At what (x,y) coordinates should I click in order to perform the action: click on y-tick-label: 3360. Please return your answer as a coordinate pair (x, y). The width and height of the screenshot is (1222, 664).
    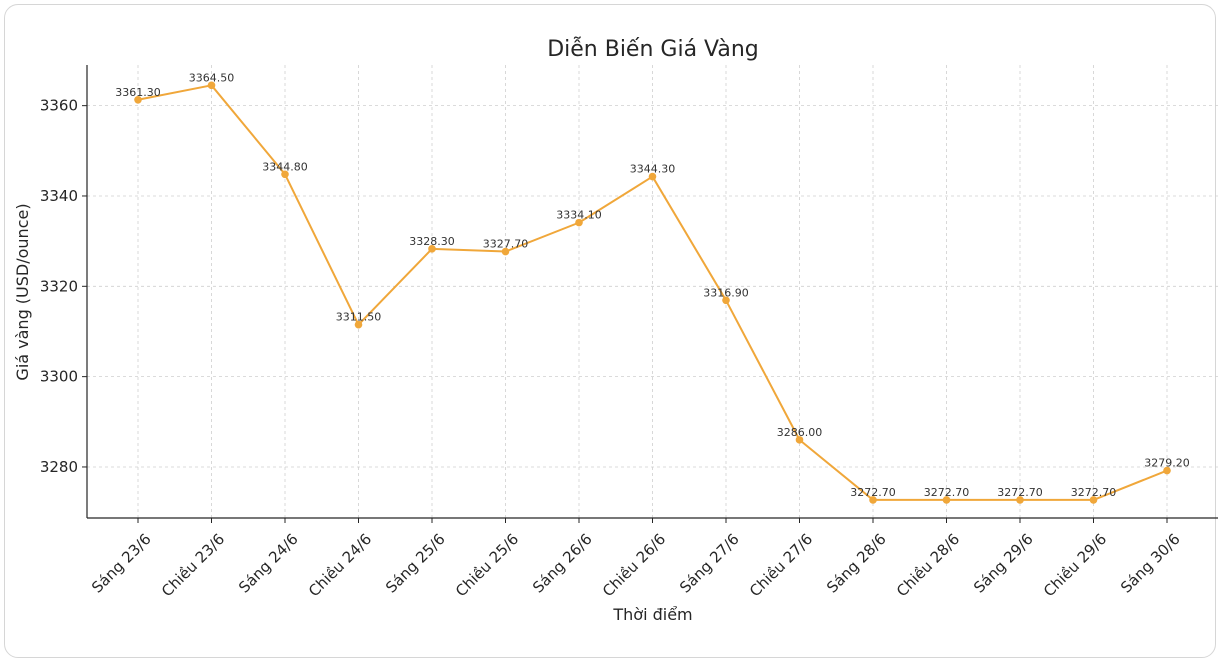
    Looking at the image, I should click on (59, 106).